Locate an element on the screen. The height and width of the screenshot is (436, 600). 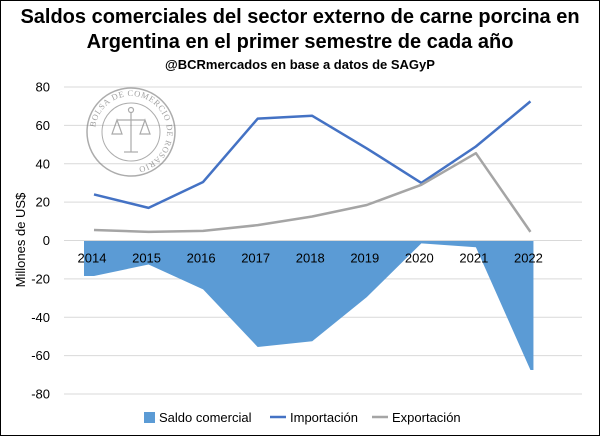
y-tick-label: 80 is located at coordinates (43, 87).